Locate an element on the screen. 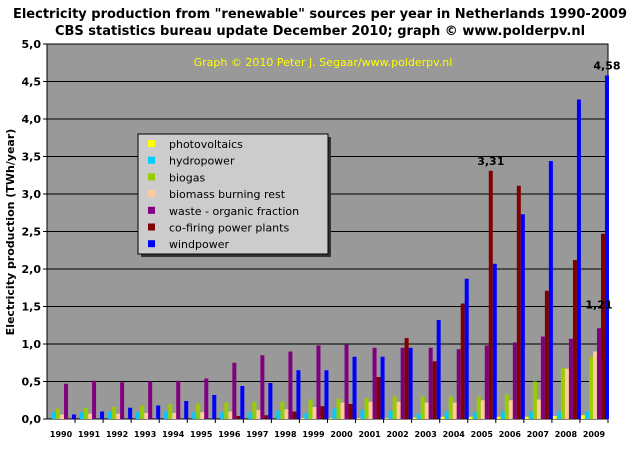 This screenshot has height=450, width=641. x-tick-label: 2006 is located at coordinates (510, 434).